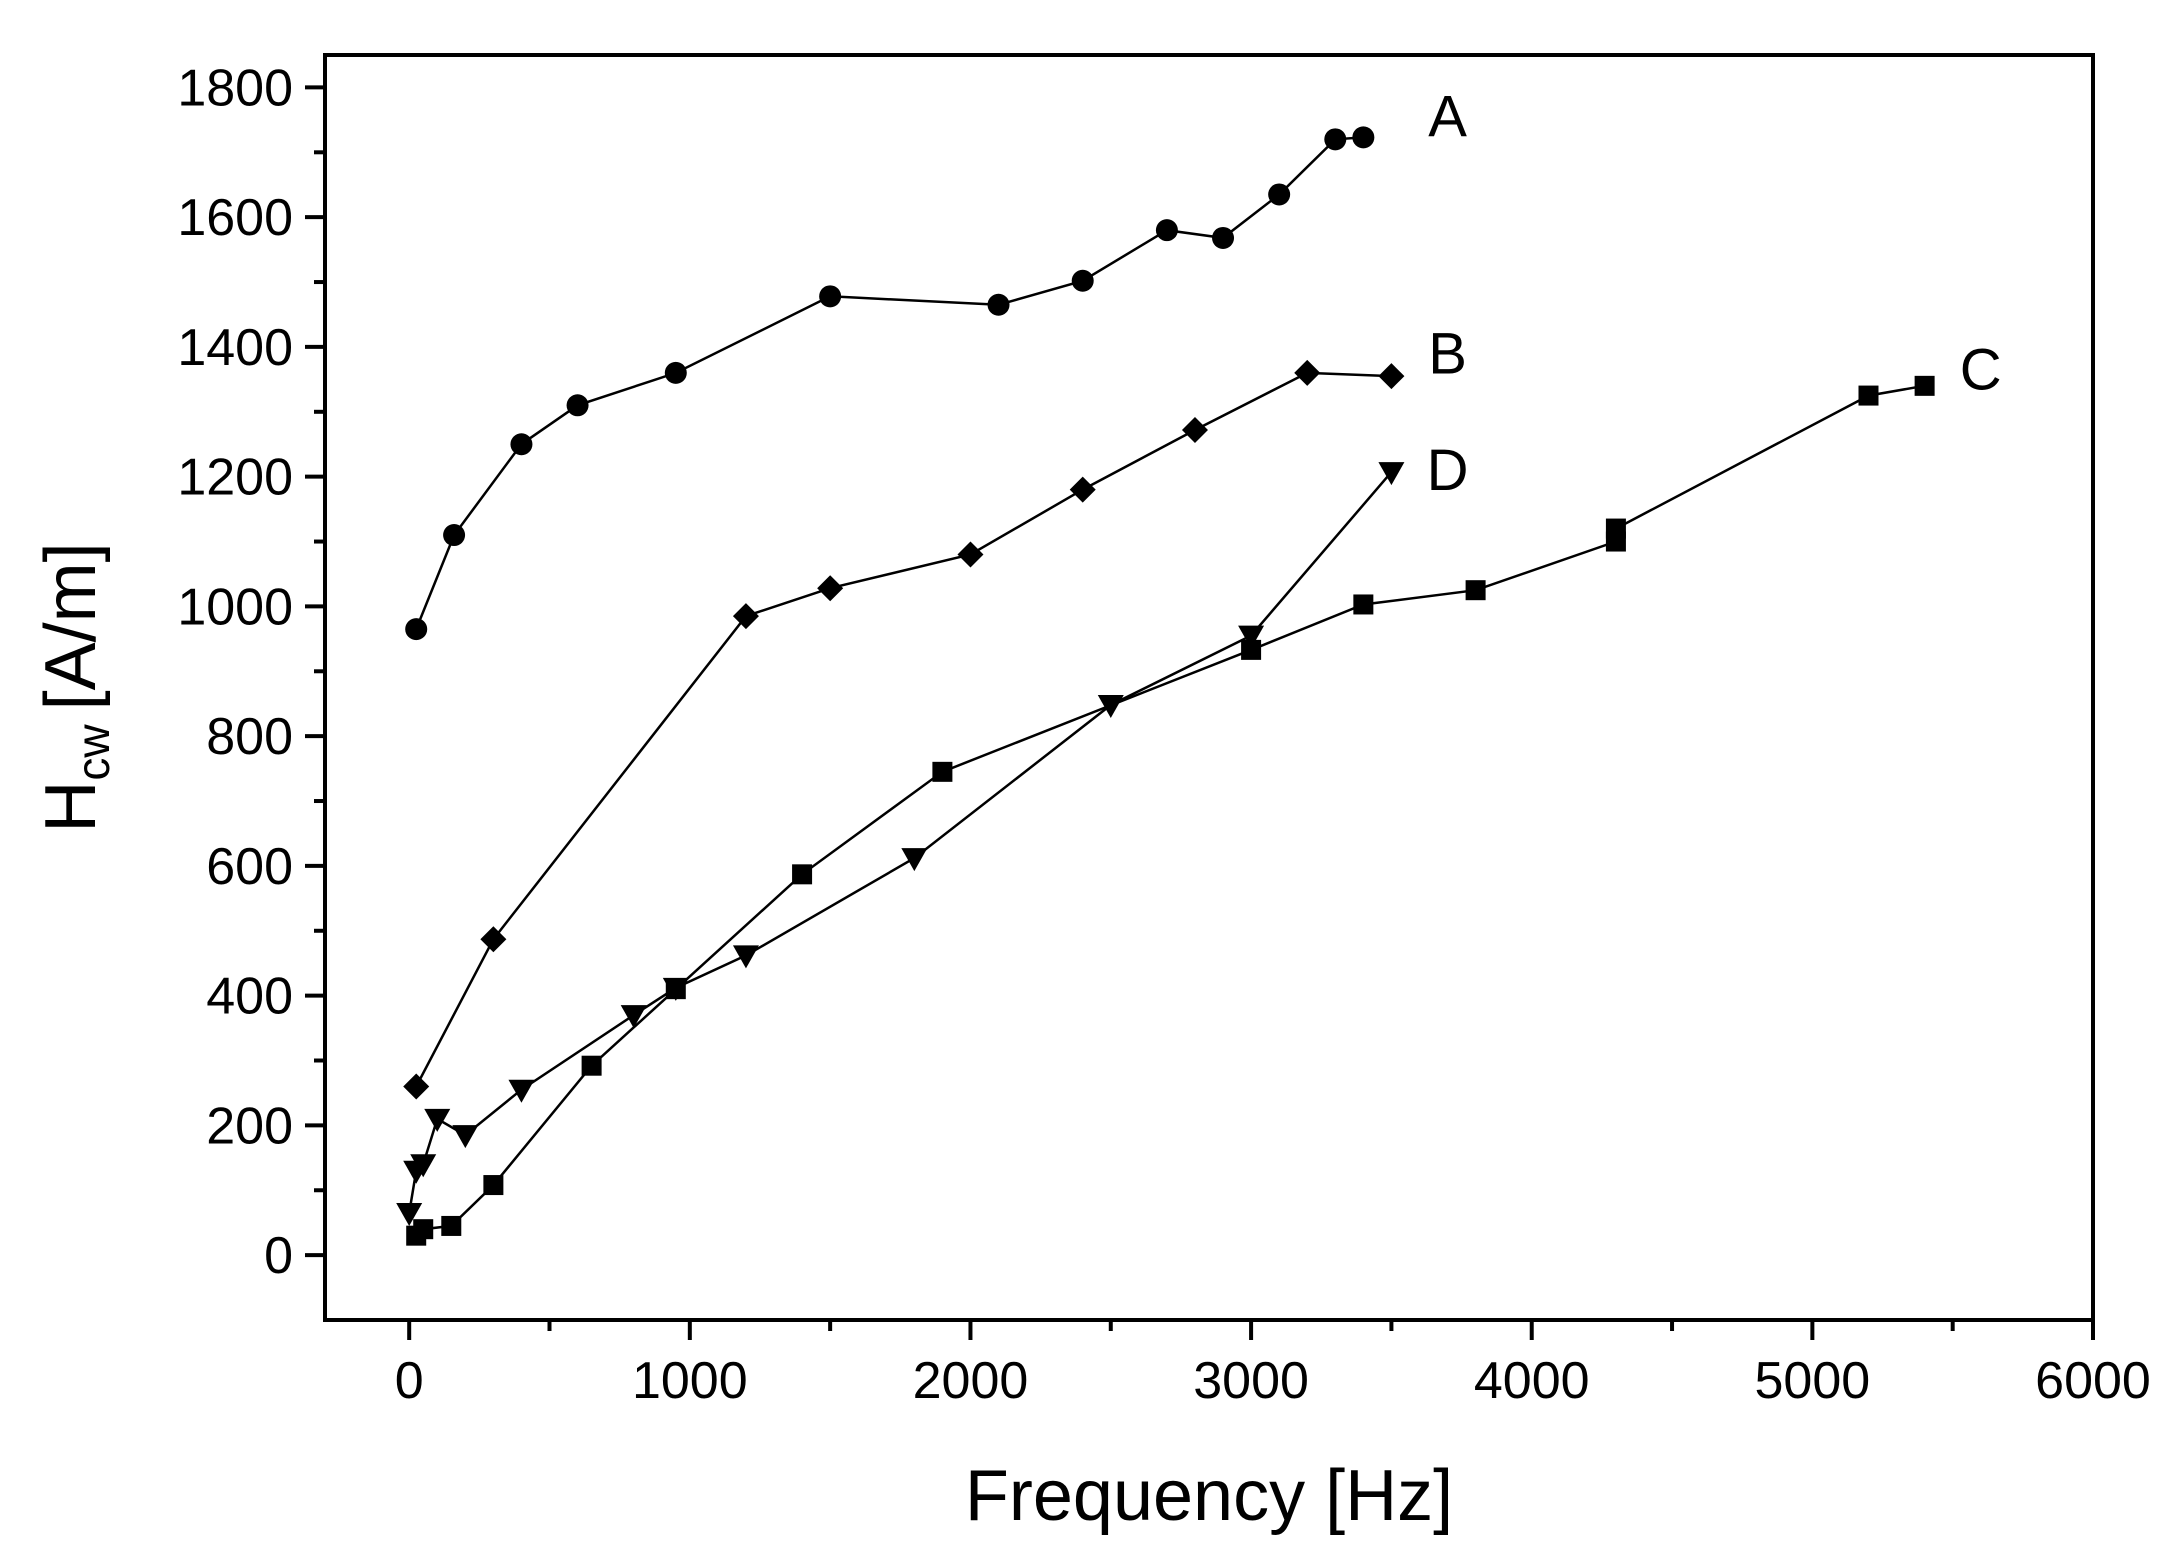 This screenshot has height=1563, width=2183. What do you see at coordinates (1714, 294) in the screenshot?
I see `series-labels: A B C D` at bounding box center [1714, 294].